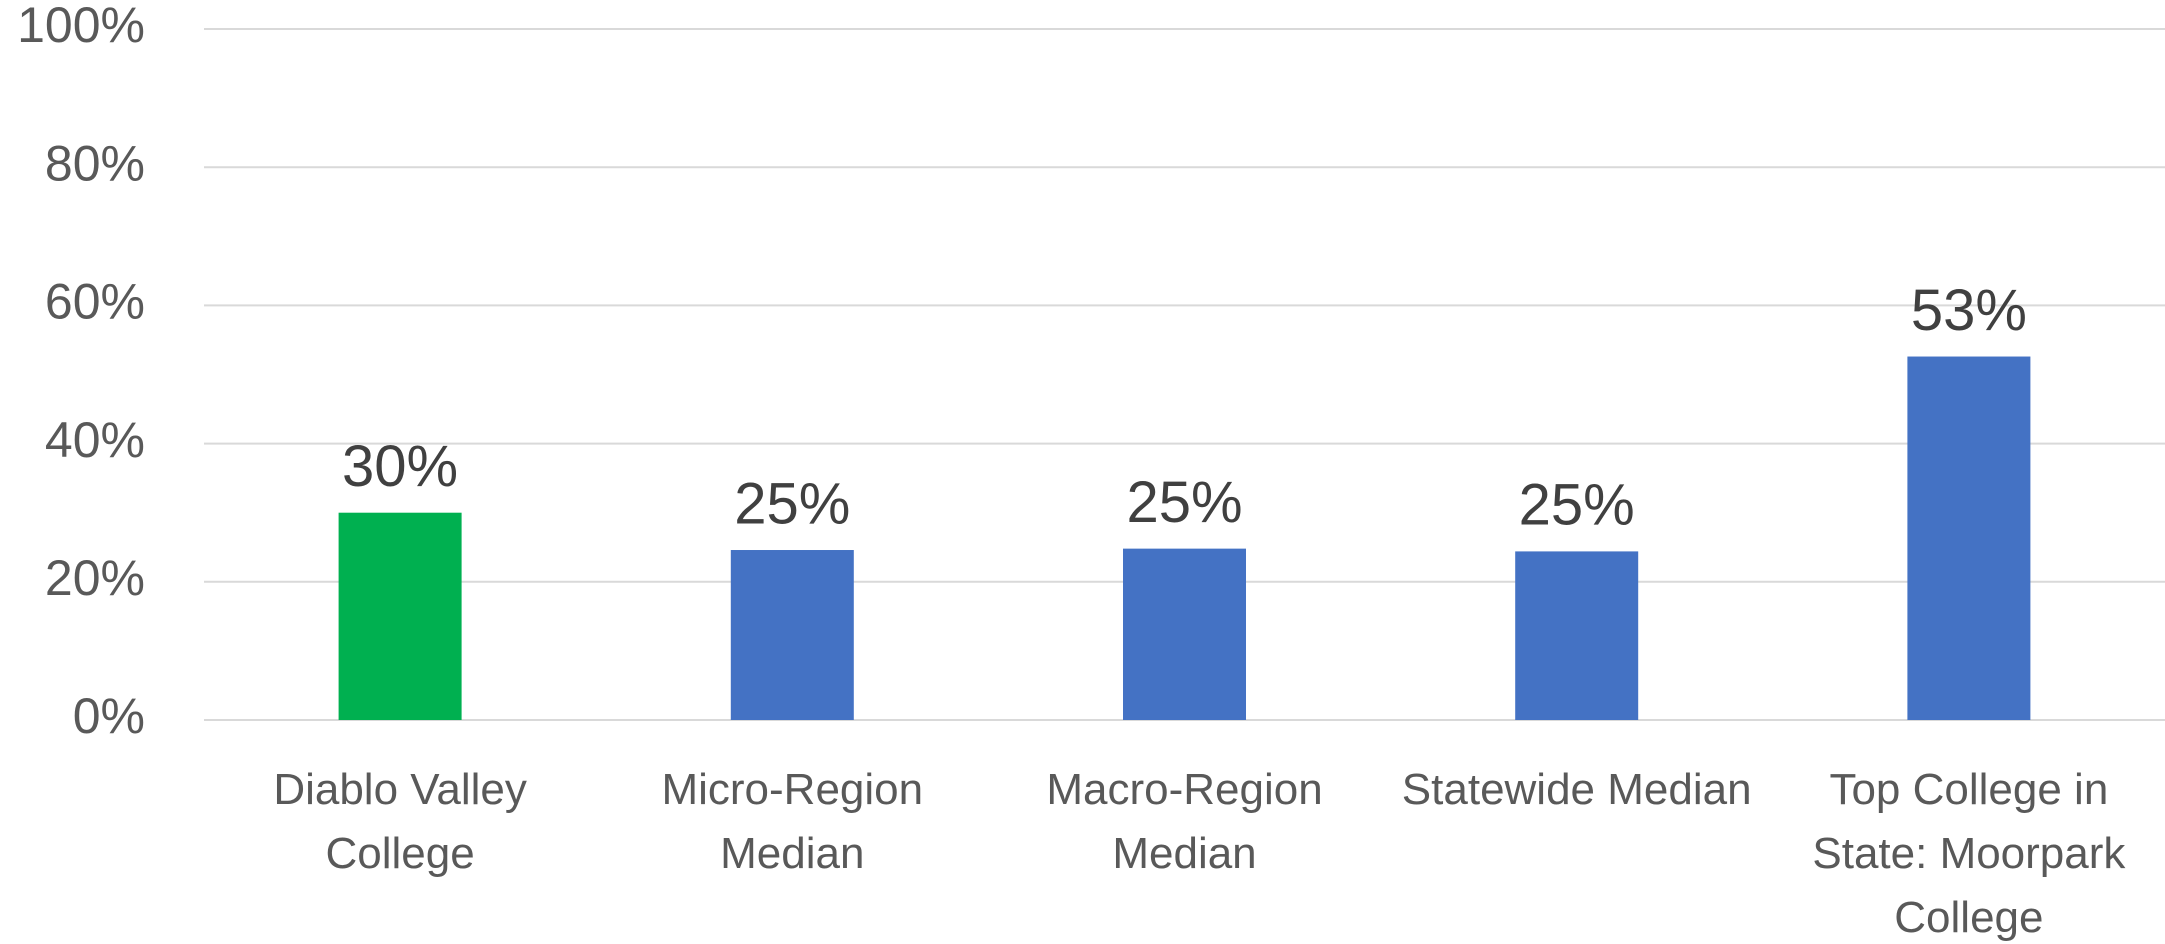  I want to click on y-tick-label: 60%, so click(95, 302).